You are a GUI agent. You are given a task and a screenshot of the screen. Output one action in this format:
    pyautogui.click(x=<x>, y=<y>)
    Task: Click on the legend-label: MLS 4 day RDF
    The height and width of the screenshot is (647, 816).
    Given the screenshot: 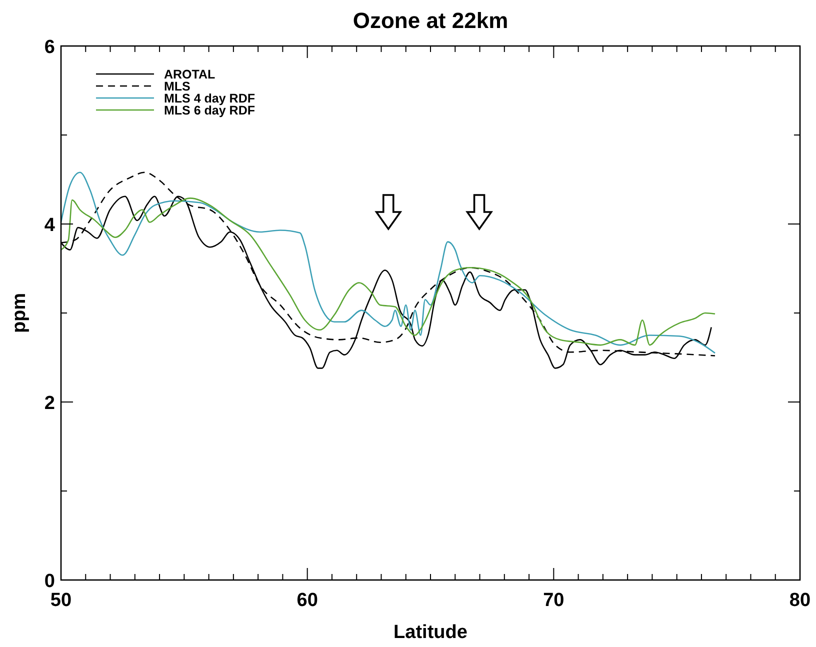 What is the action you would take?
    pyautogui.click(x=210, y=99)
    